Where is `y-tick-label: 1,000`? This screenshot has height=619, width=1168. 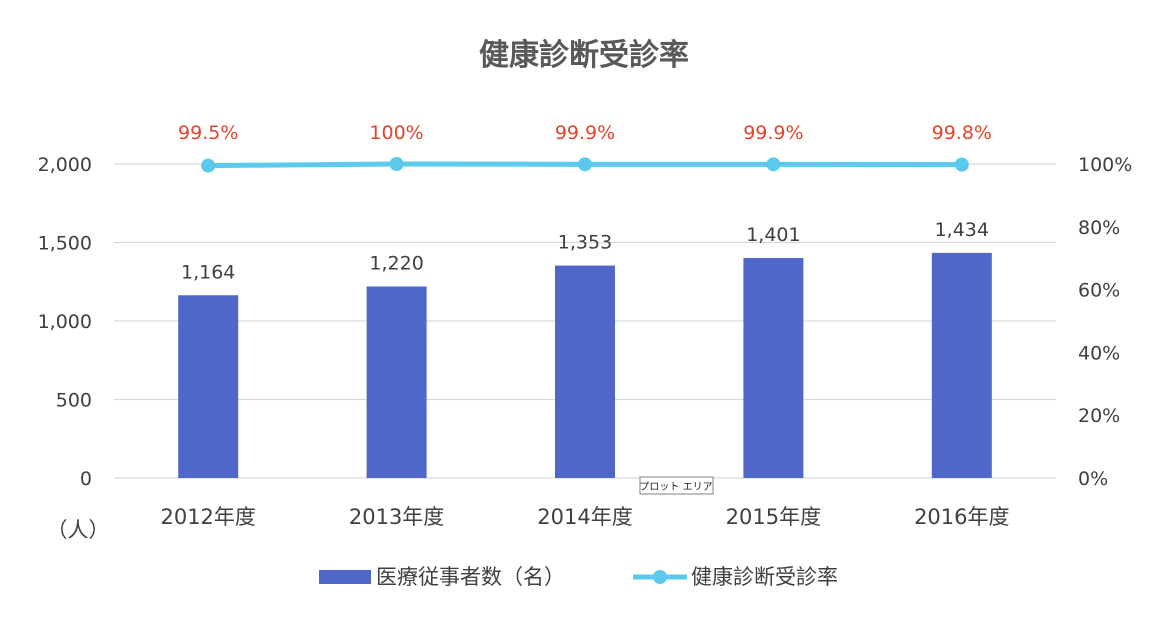 y-tick-label: 1,000 is located at coordinates (65, 322).